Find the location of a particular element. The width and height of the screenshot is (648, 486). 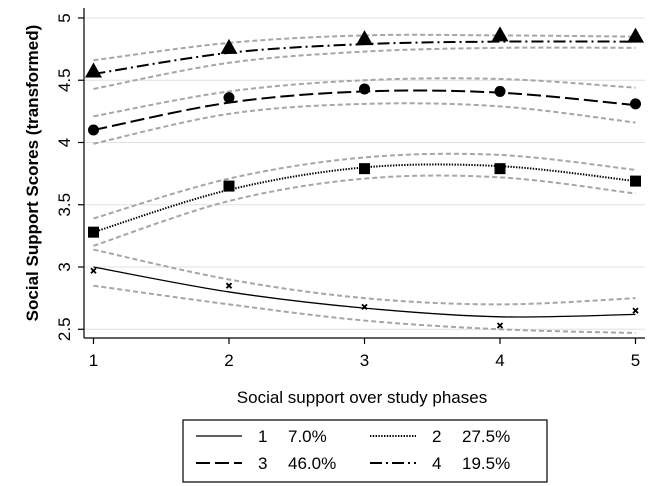

x-tick-label: 1 is located at coordinates (93, 360).